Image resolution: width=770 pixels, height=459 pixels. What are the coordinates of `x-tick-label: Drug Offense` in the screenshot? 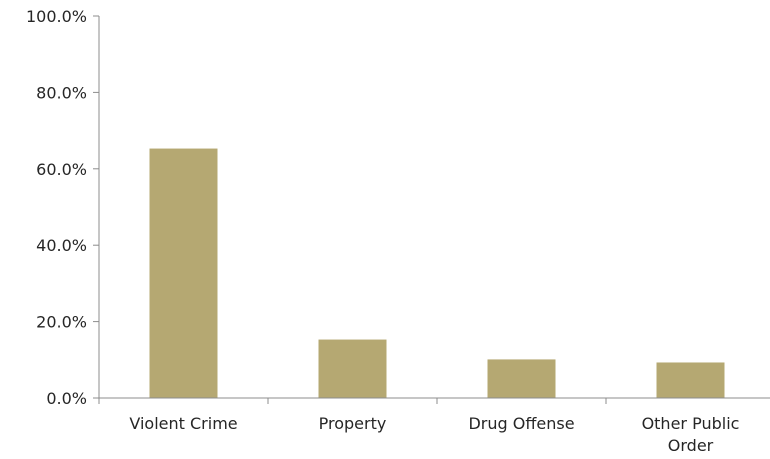 It's located at (521, 423).